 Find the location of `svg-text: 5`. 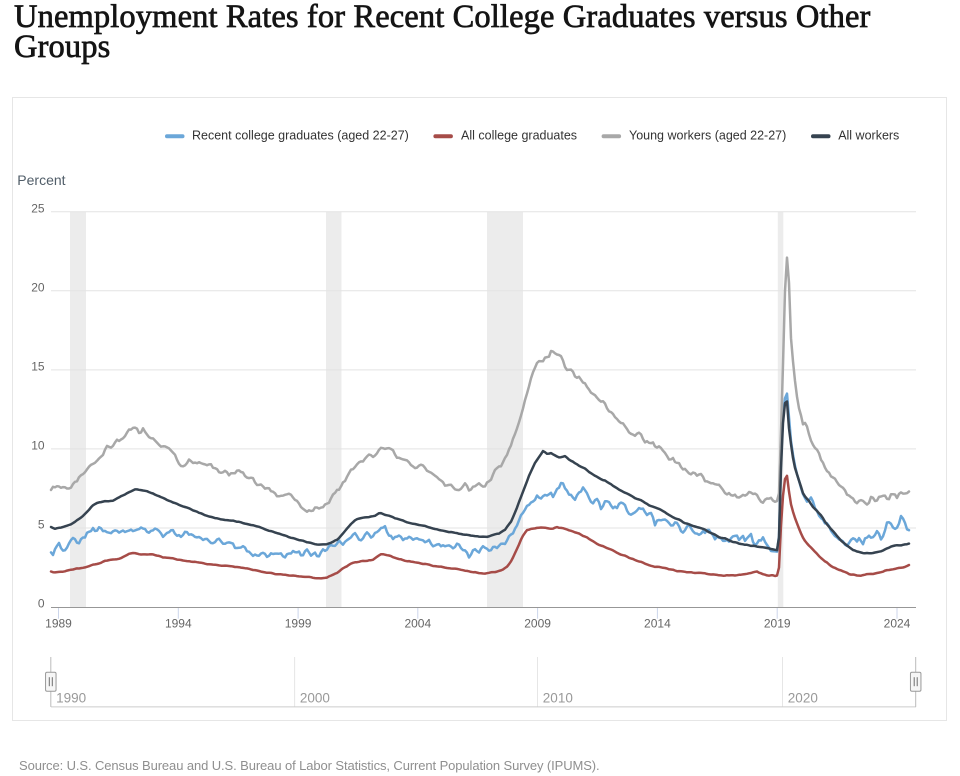

svg-text: 5 is located at coordinates (41, 525).